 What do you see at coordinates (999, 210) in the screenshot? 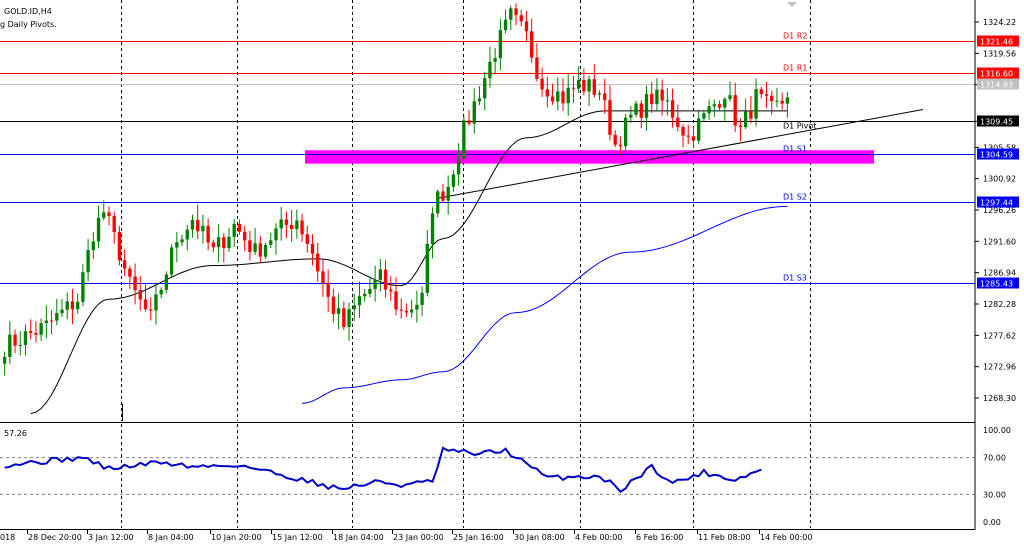
I see `price-tick-label-6: 1296.26` at bounding box center [999, 210].